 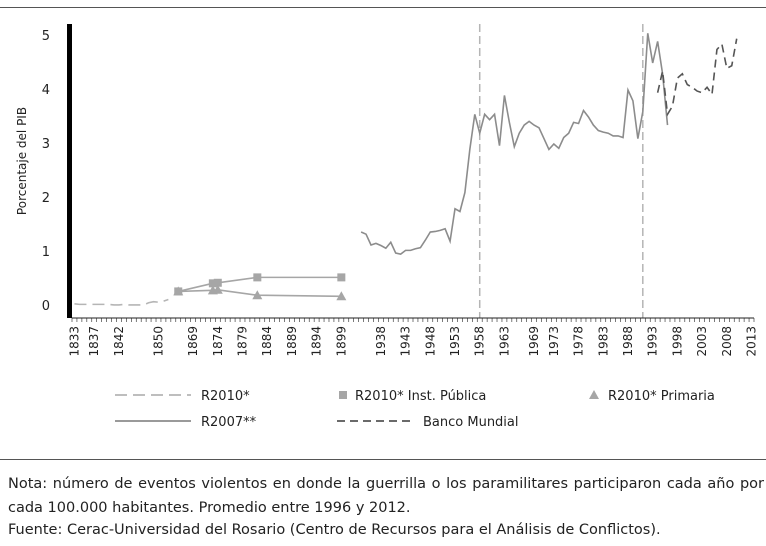 I want to click on x-tick-label: 1938, so click(x=381, y=341).